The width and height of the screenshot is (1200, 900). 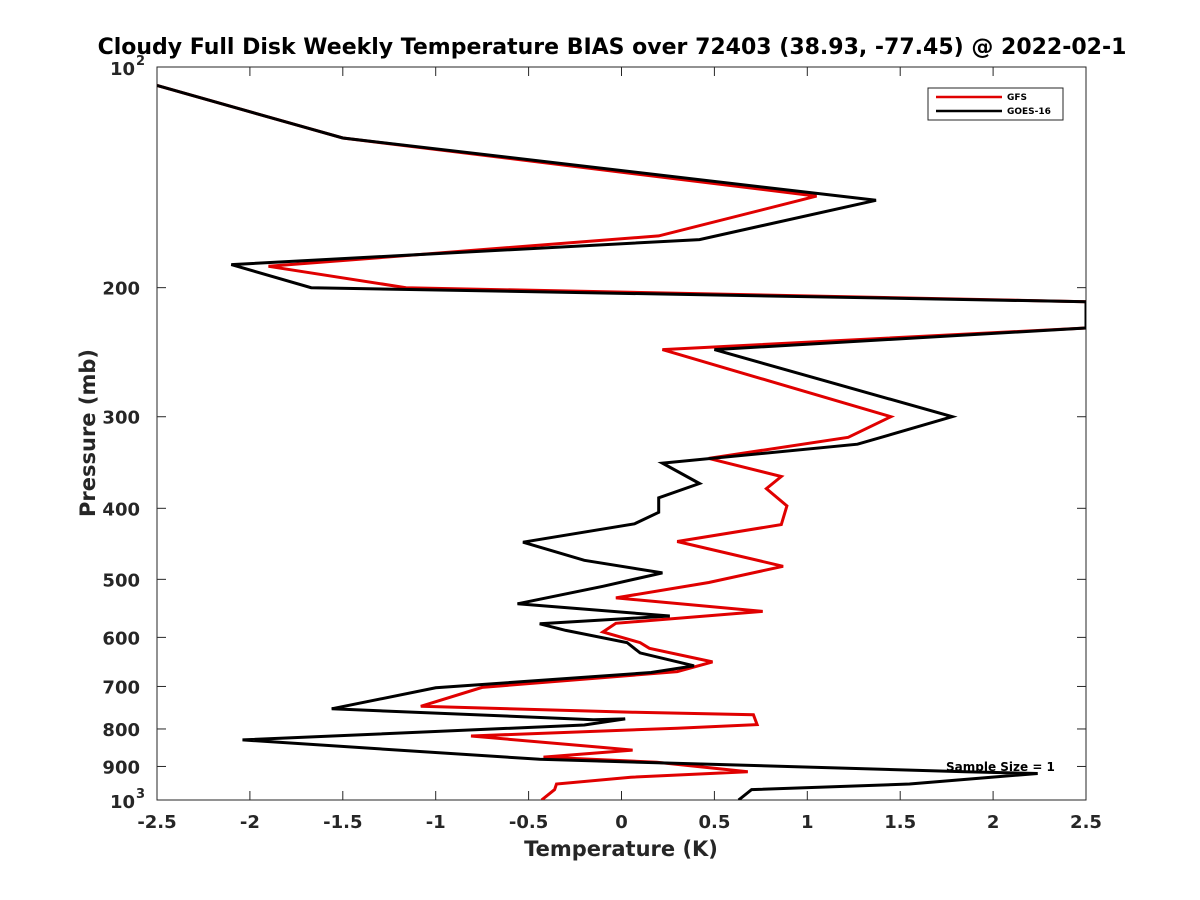 I want to click on legend-box, so click(x=995, y=104).